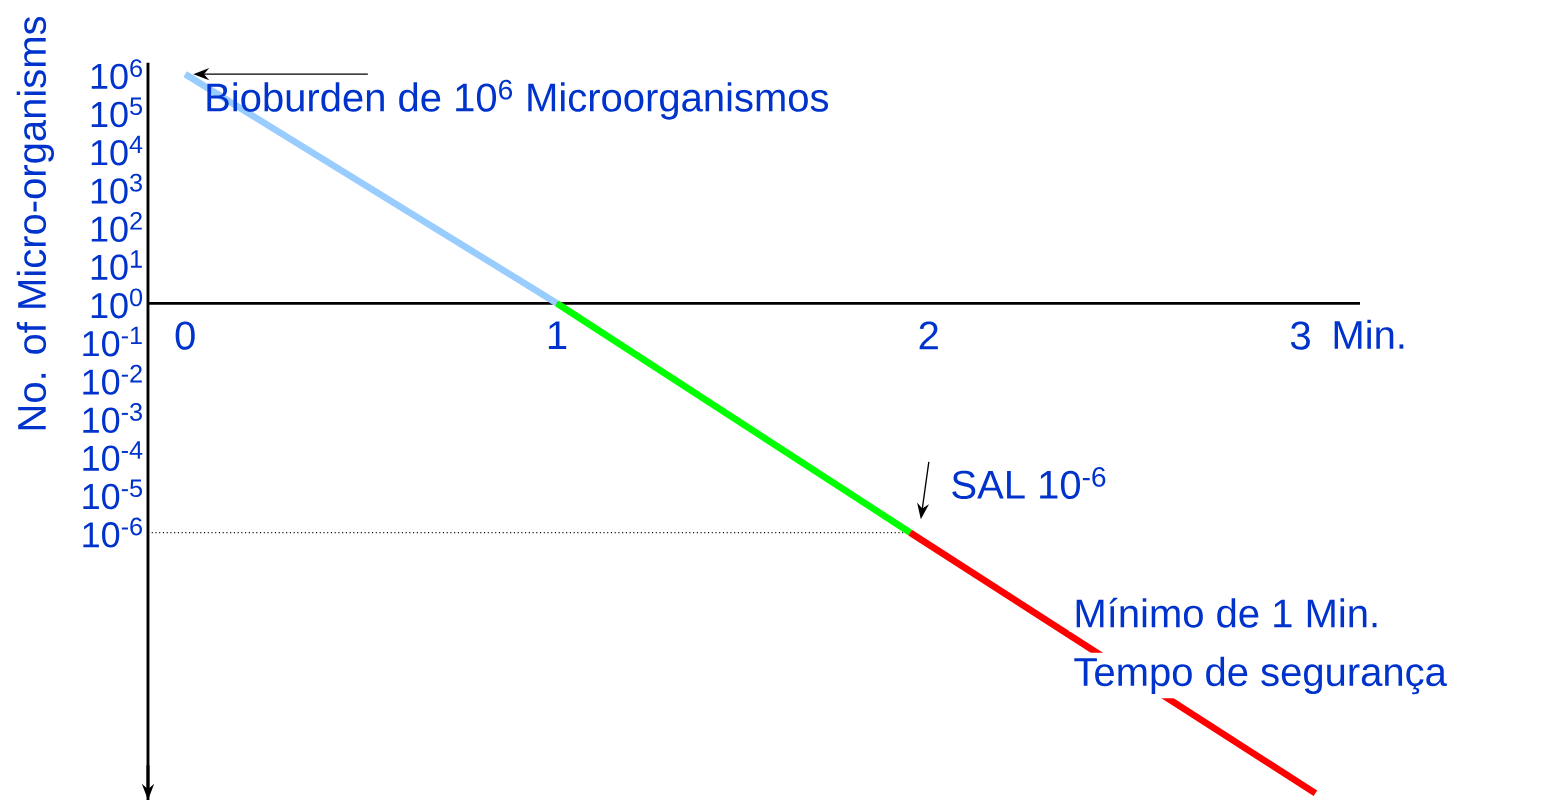 The height and width of the screenshot is (800, 1544). Describe the element at coordinates (112, 379) in the screenshot. I see `y-tick-label: 10$^{-2}$` at that location.